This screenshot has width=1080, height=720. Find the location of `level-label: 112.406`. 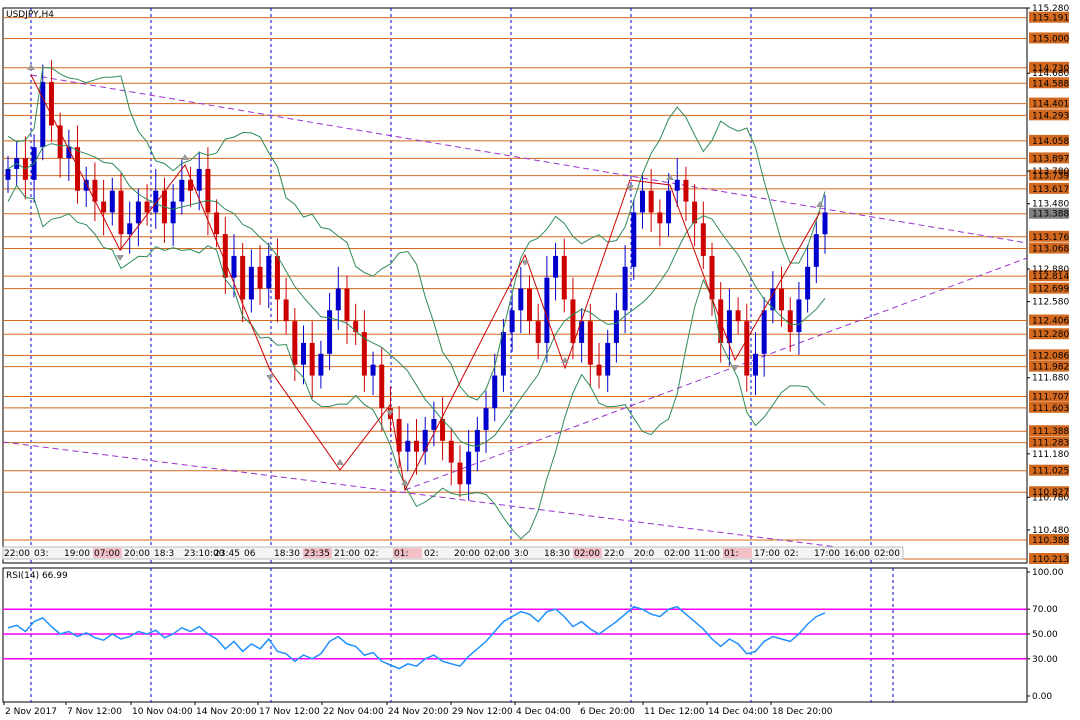

level-label: 112.406 is located at coordinates (1050, 322).